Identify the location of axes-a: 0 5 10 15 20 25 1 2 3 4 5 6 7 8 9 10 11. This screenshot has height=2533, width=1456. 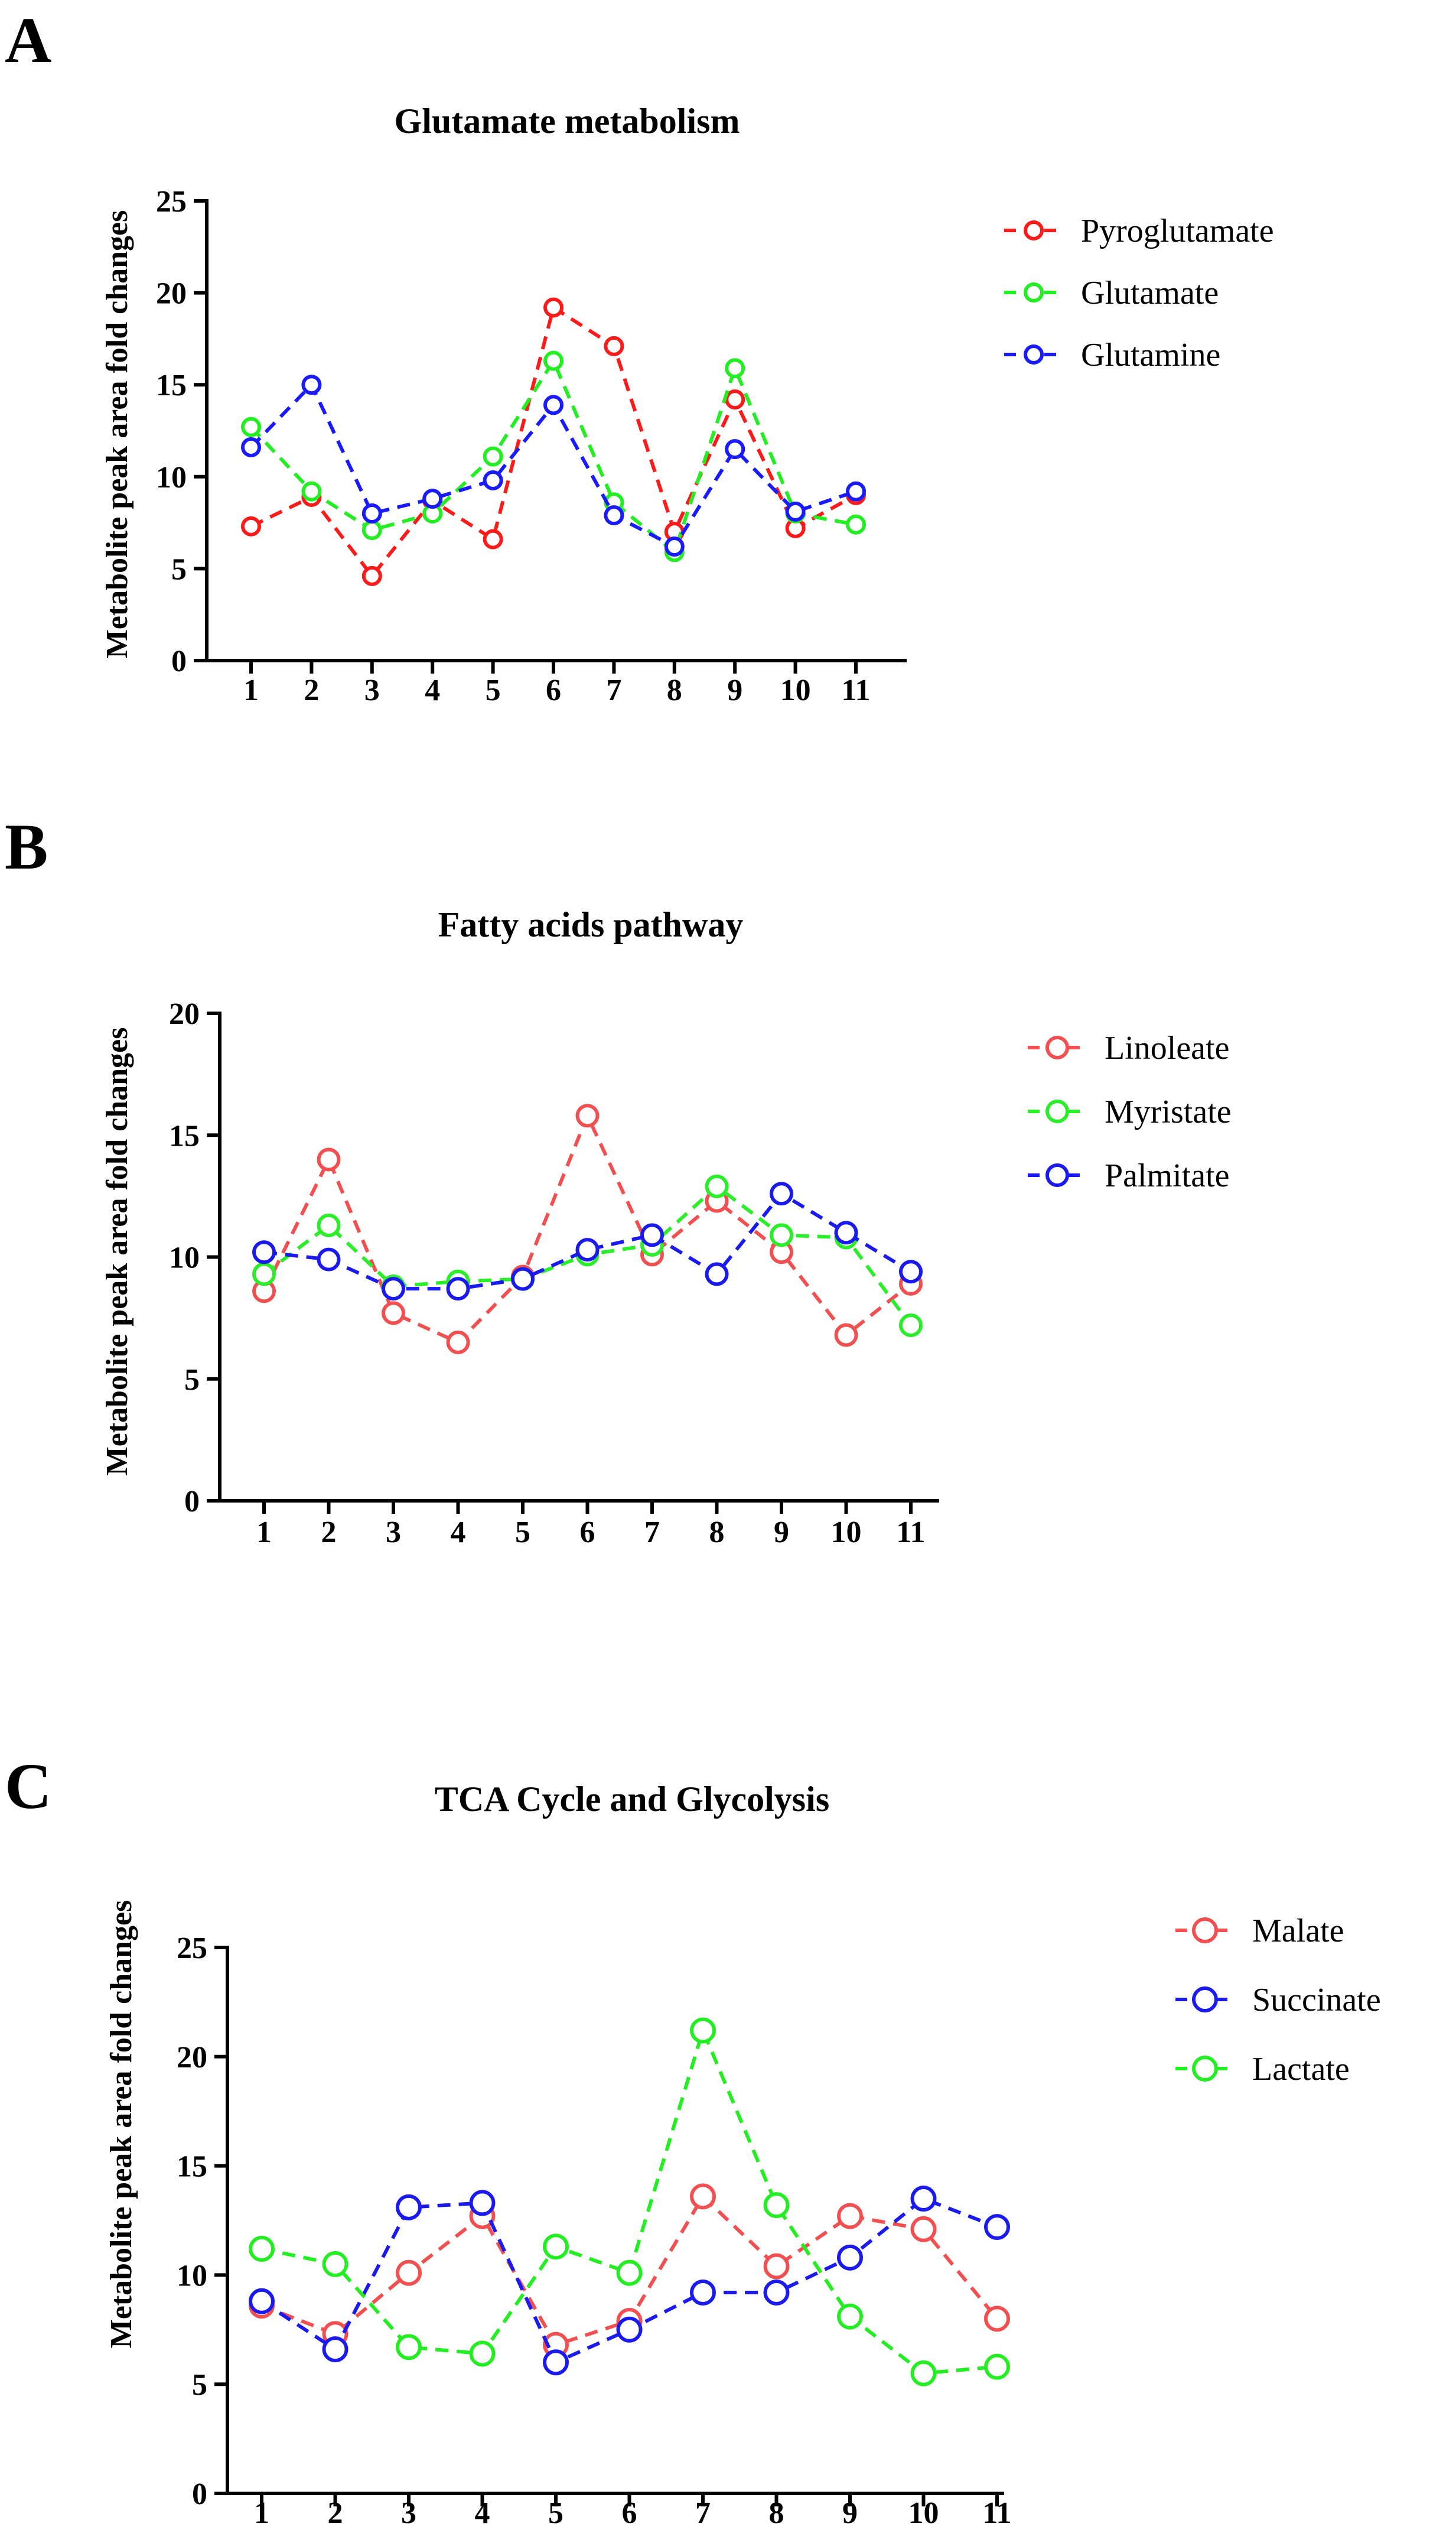
(531, 446).